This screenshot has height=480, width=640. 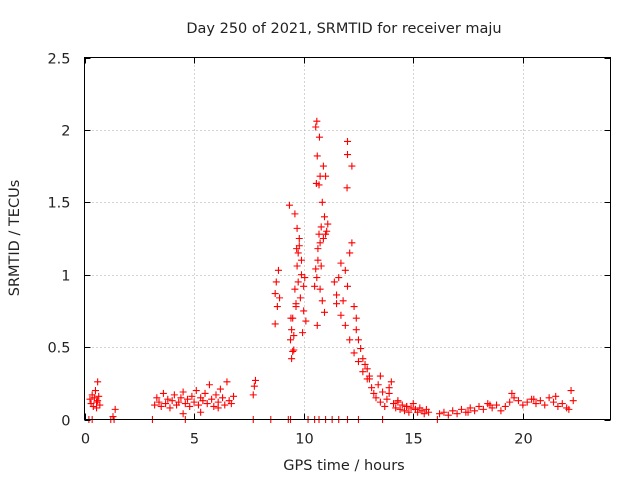 I want to click on x-tick-label: 20, so click(x=523, y=440).